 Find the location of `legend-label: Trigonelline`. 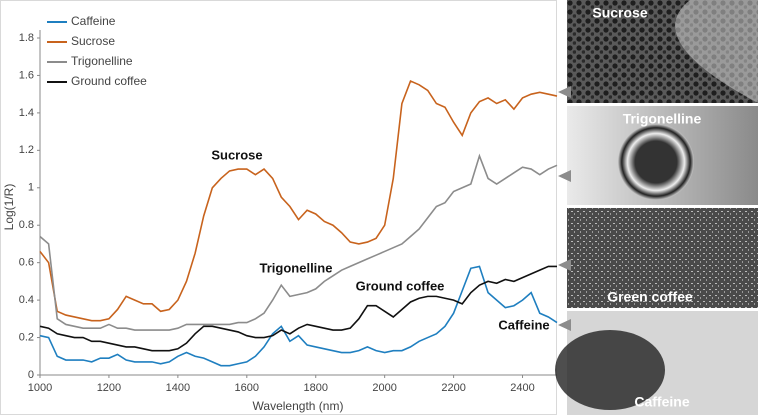

legend-label: Trigonelline is located at coordinates (102, 61).